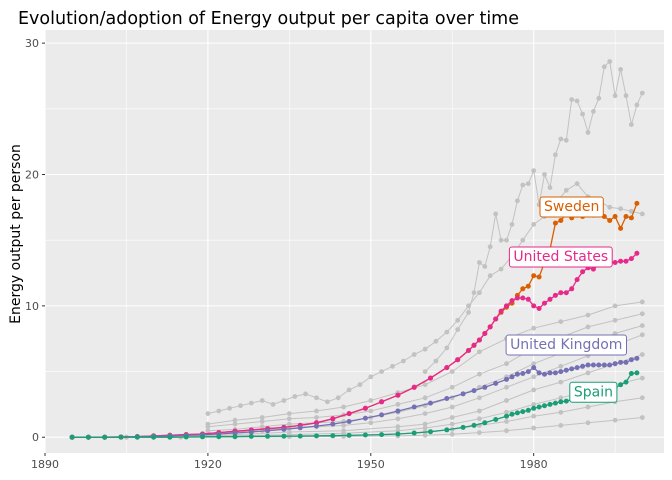 This screenshot has width=672, height=480. I want to click on x-tick-label: 1920, so click(208, 464).